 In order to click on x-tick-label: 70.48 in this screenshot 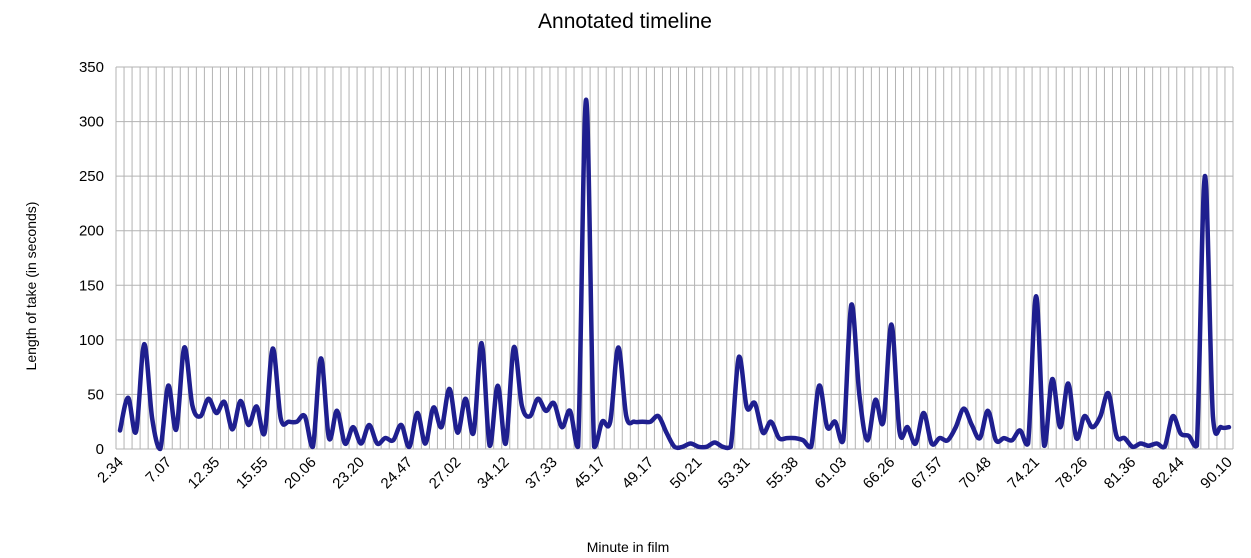, I will do `click(975, 473)`.